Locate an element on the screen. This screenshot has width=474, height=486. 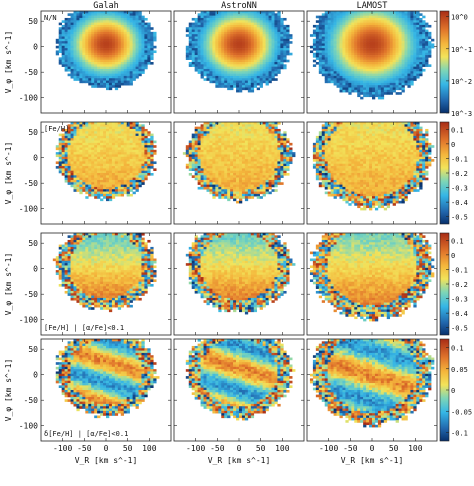
heatmap-panel-r1-c3 is located at coordinates (372, 55).